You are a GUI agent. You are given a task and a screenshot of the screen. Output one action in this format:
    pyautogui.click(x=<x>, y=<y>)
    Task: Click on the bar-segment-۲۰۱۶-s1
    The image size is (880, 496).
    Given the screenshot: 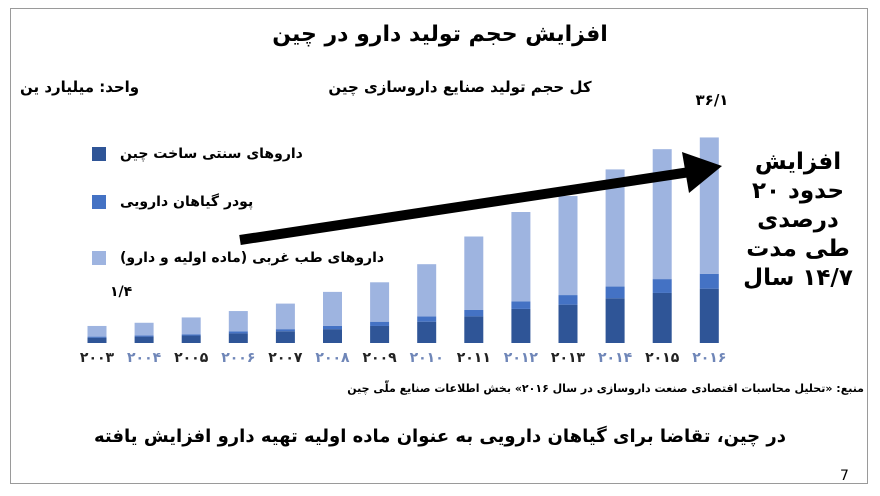 What is the action you would take?
    pyautogui.click(x=709, y=281)
    